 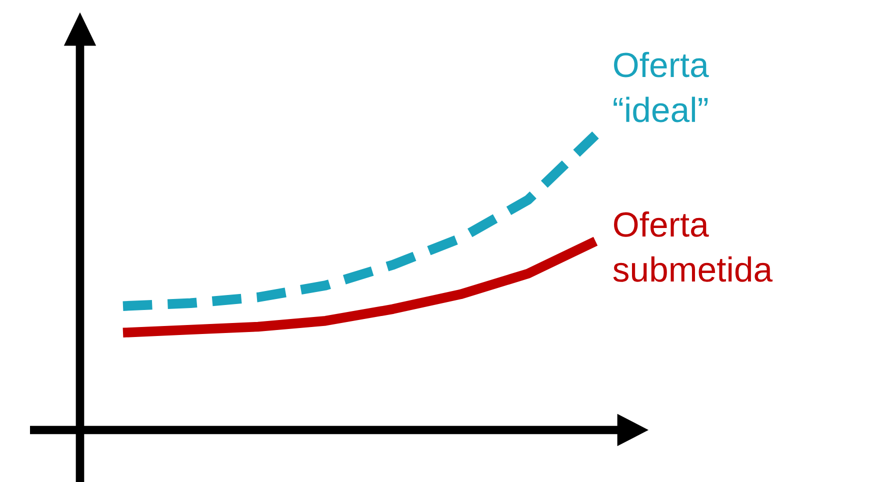 I want to click on series-label: Oferta submetida, so click(x=693, y=246).